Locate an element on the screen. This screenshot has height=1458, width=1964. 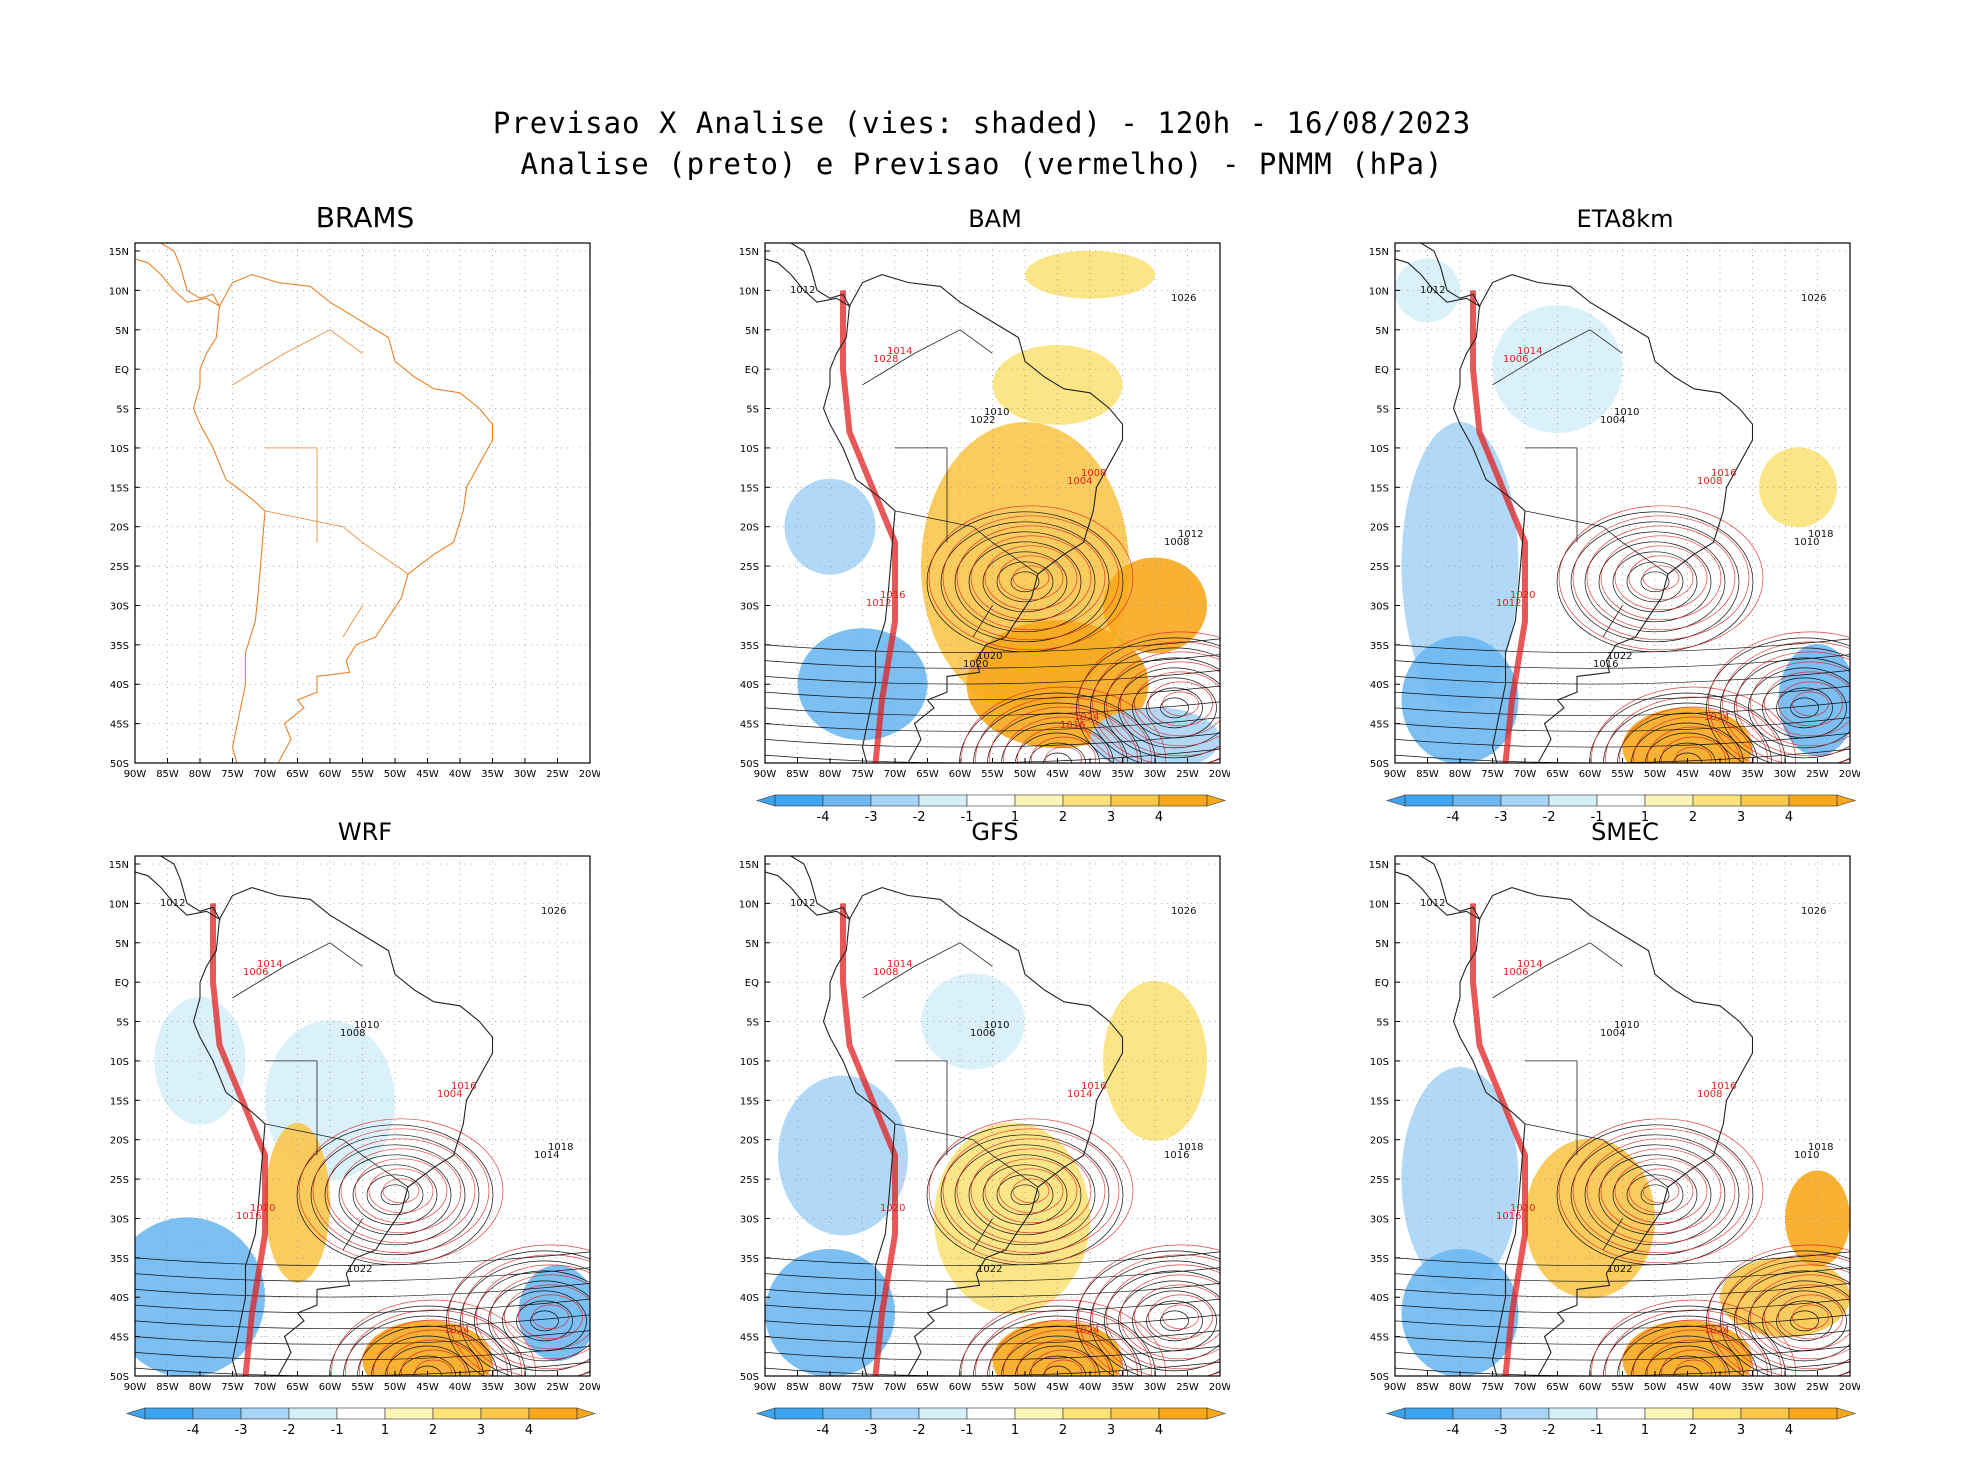
lat-tick-label: 10N is located at coordinates (749, 291).